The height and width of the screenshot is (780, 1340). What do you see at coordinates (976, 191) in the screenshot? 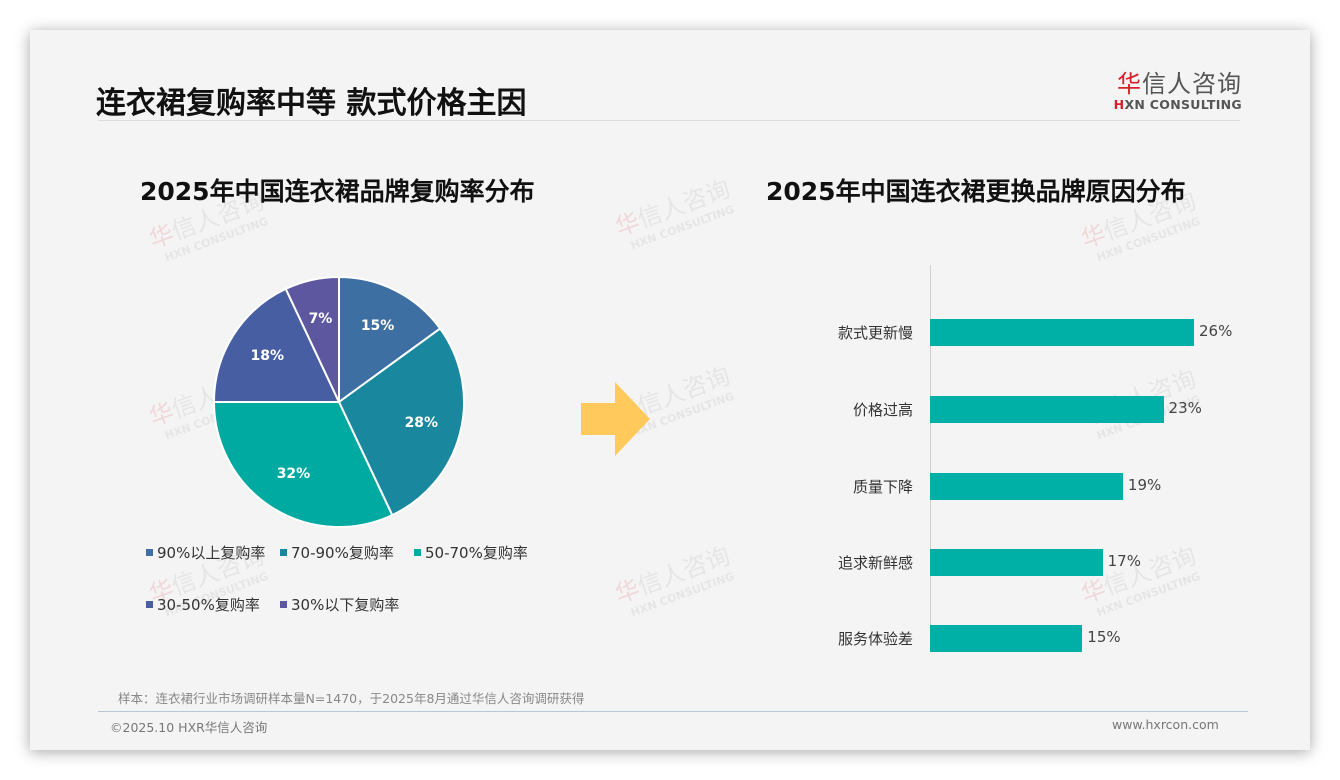
I see `bar-chart-title: 2025年中国连衣裙更换品牌原因分布` at bounding box center [976, 191].